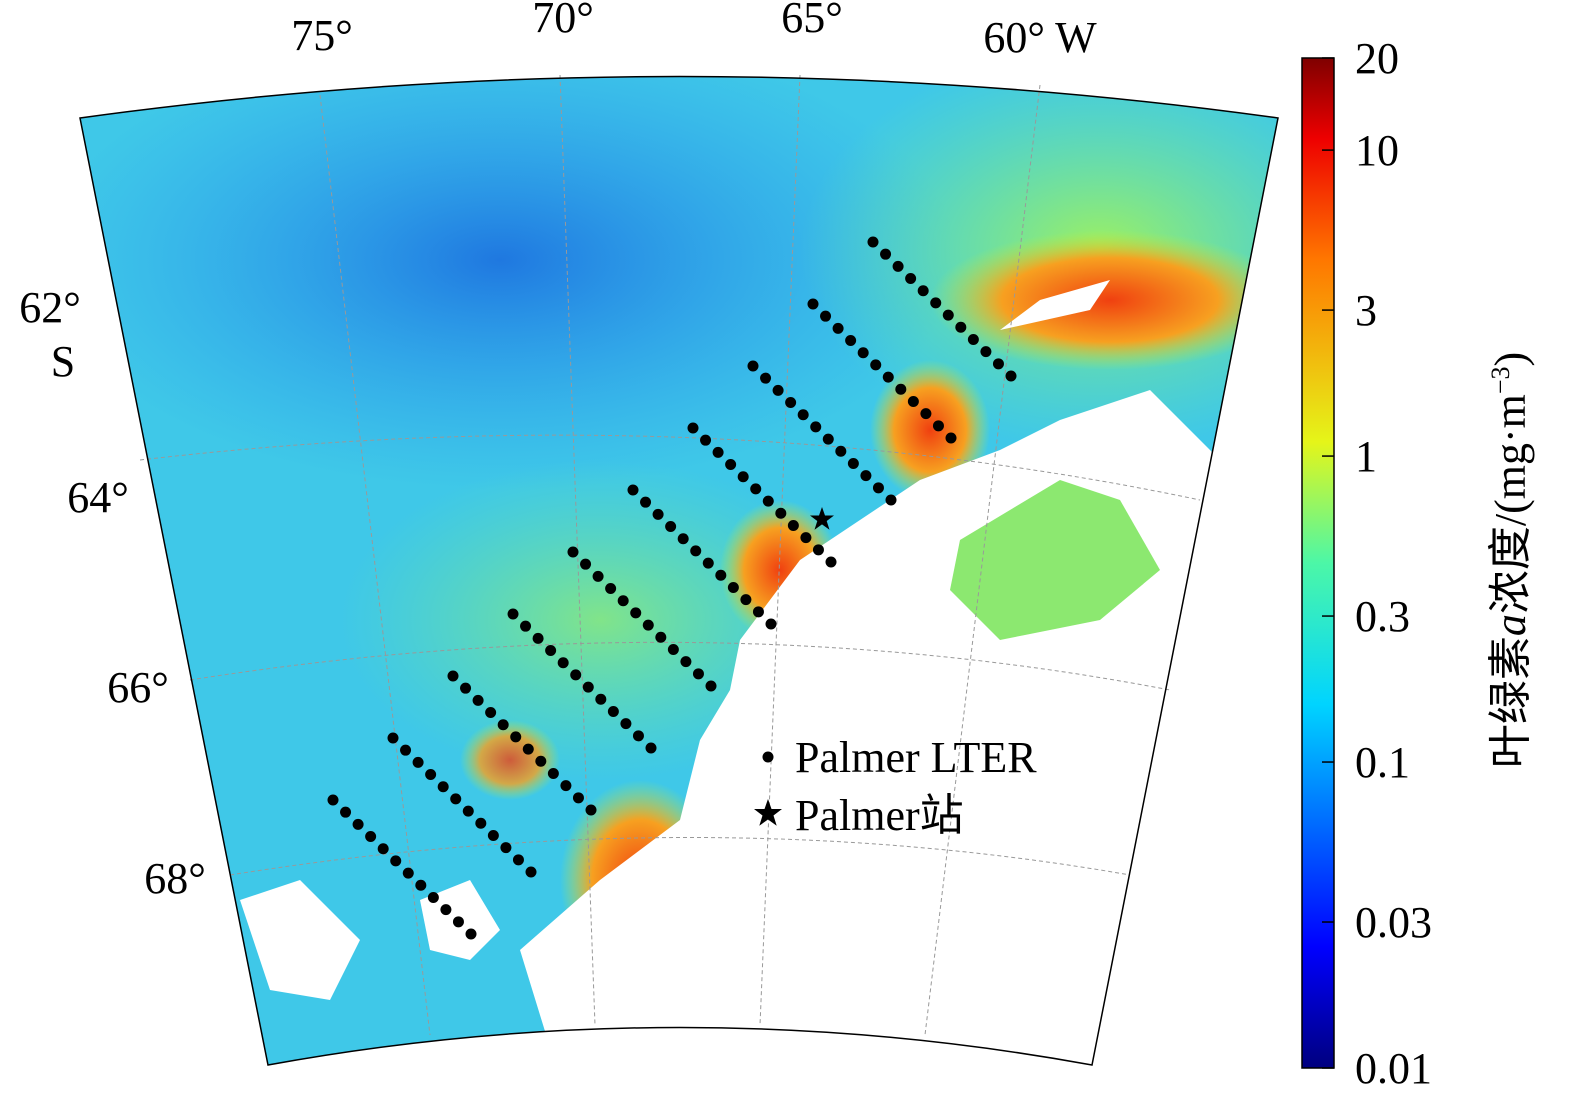 This screenshot has width=1575, height=1106. What do you see at coordinates (768, 757) in the screenshot?
I see `legend-dot` at bounding box center [768, 757].